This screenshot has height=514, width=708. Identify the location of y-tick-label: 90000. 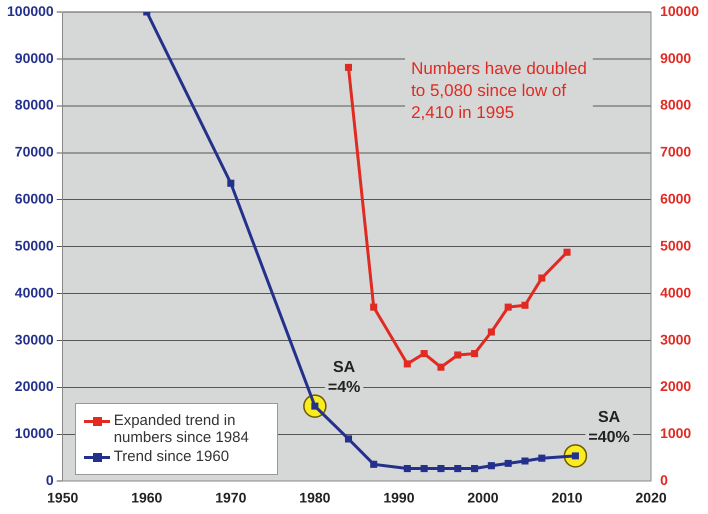
(34, 58).